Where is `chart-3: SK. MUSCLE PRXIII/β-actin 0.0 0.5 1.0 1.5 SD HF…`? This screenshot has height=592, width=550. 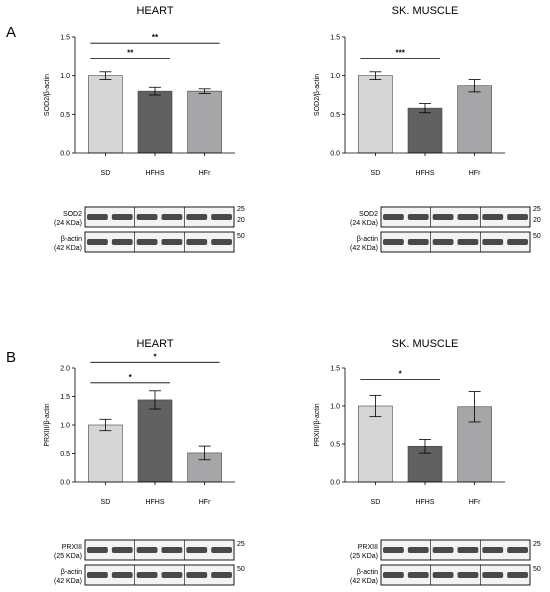 chart-3: SK. MUSCLE PRXIII/β-actin 0.0 0.5 1.0 1.5 SD HF… is located at coordinates (409, 422).